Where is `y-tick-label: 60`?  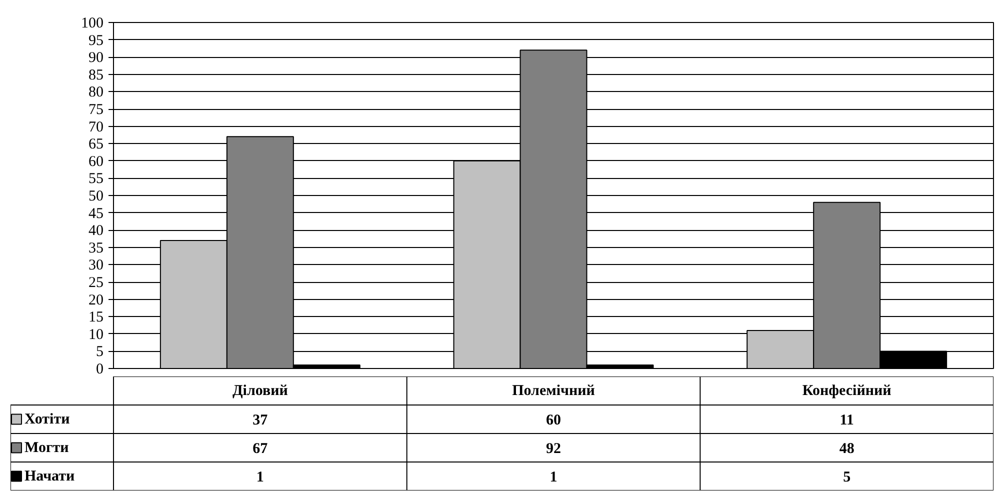
y-tick-label: 60 is located at coordinates (96, 162).